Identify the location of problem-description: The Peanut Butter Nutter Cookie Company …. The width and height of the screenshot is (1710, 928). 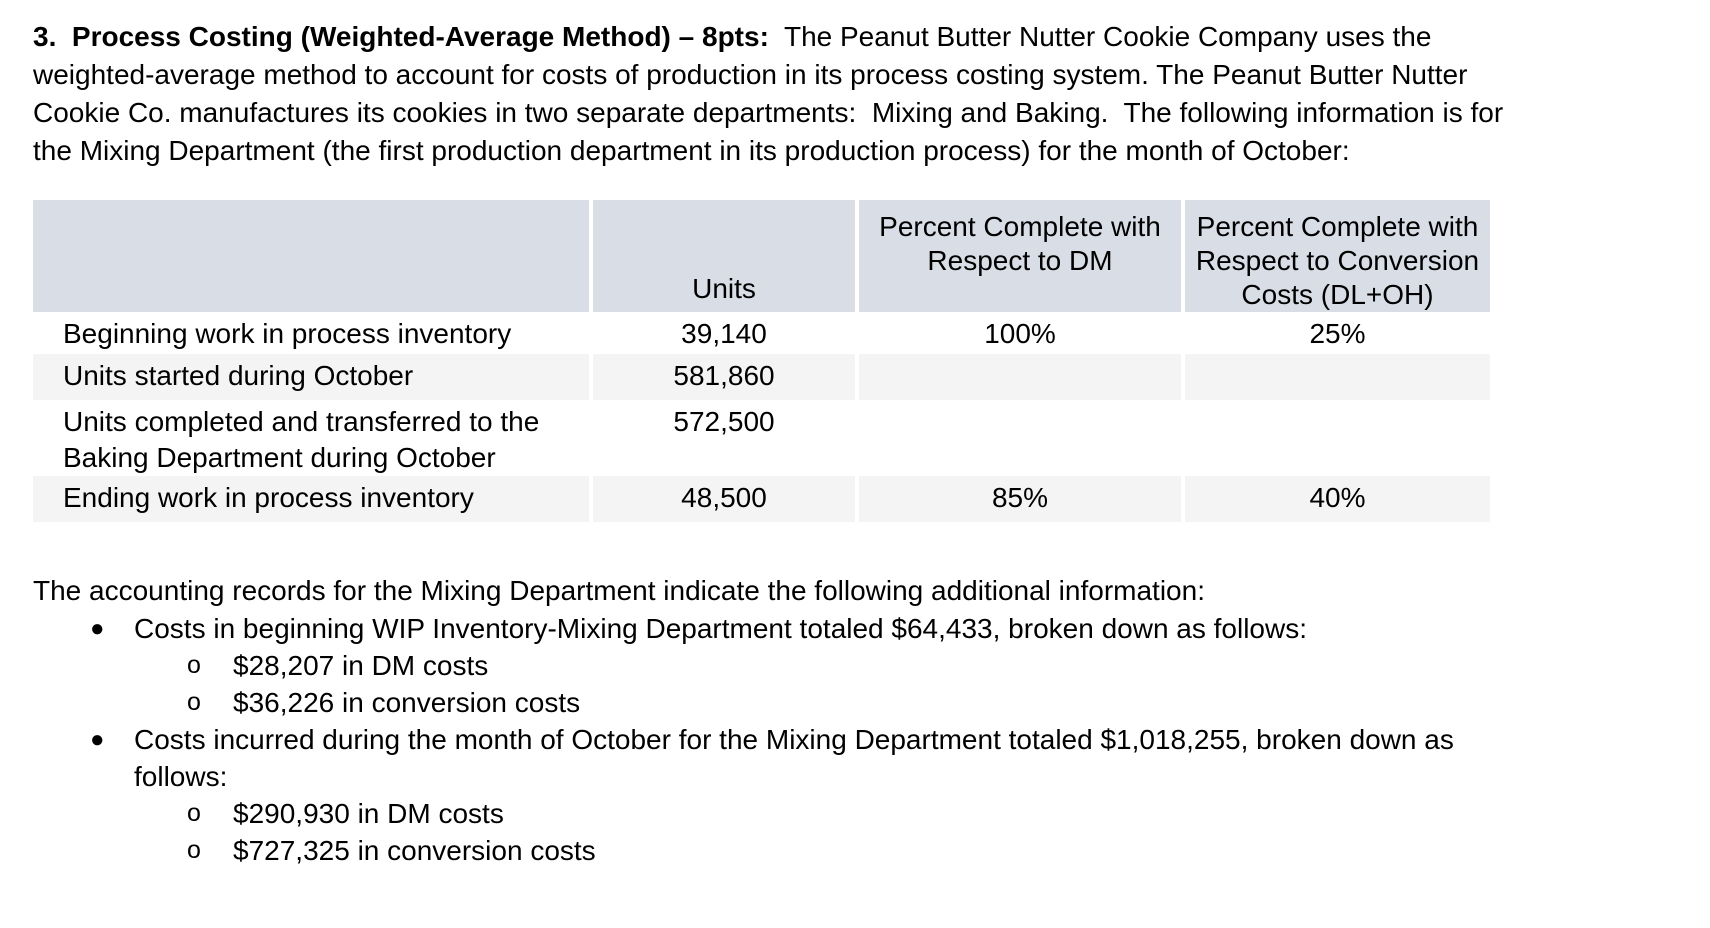
(772, 93).